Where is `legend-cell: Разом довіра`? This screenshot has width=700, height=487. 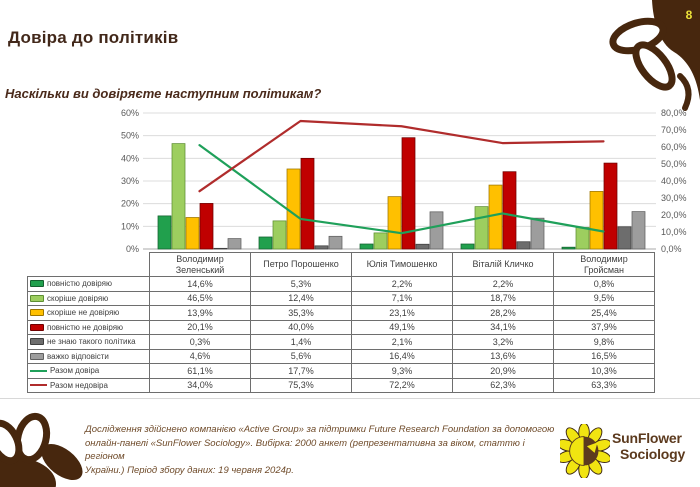 legend-cell: Разом довіра is located at coordinates (88, 371).